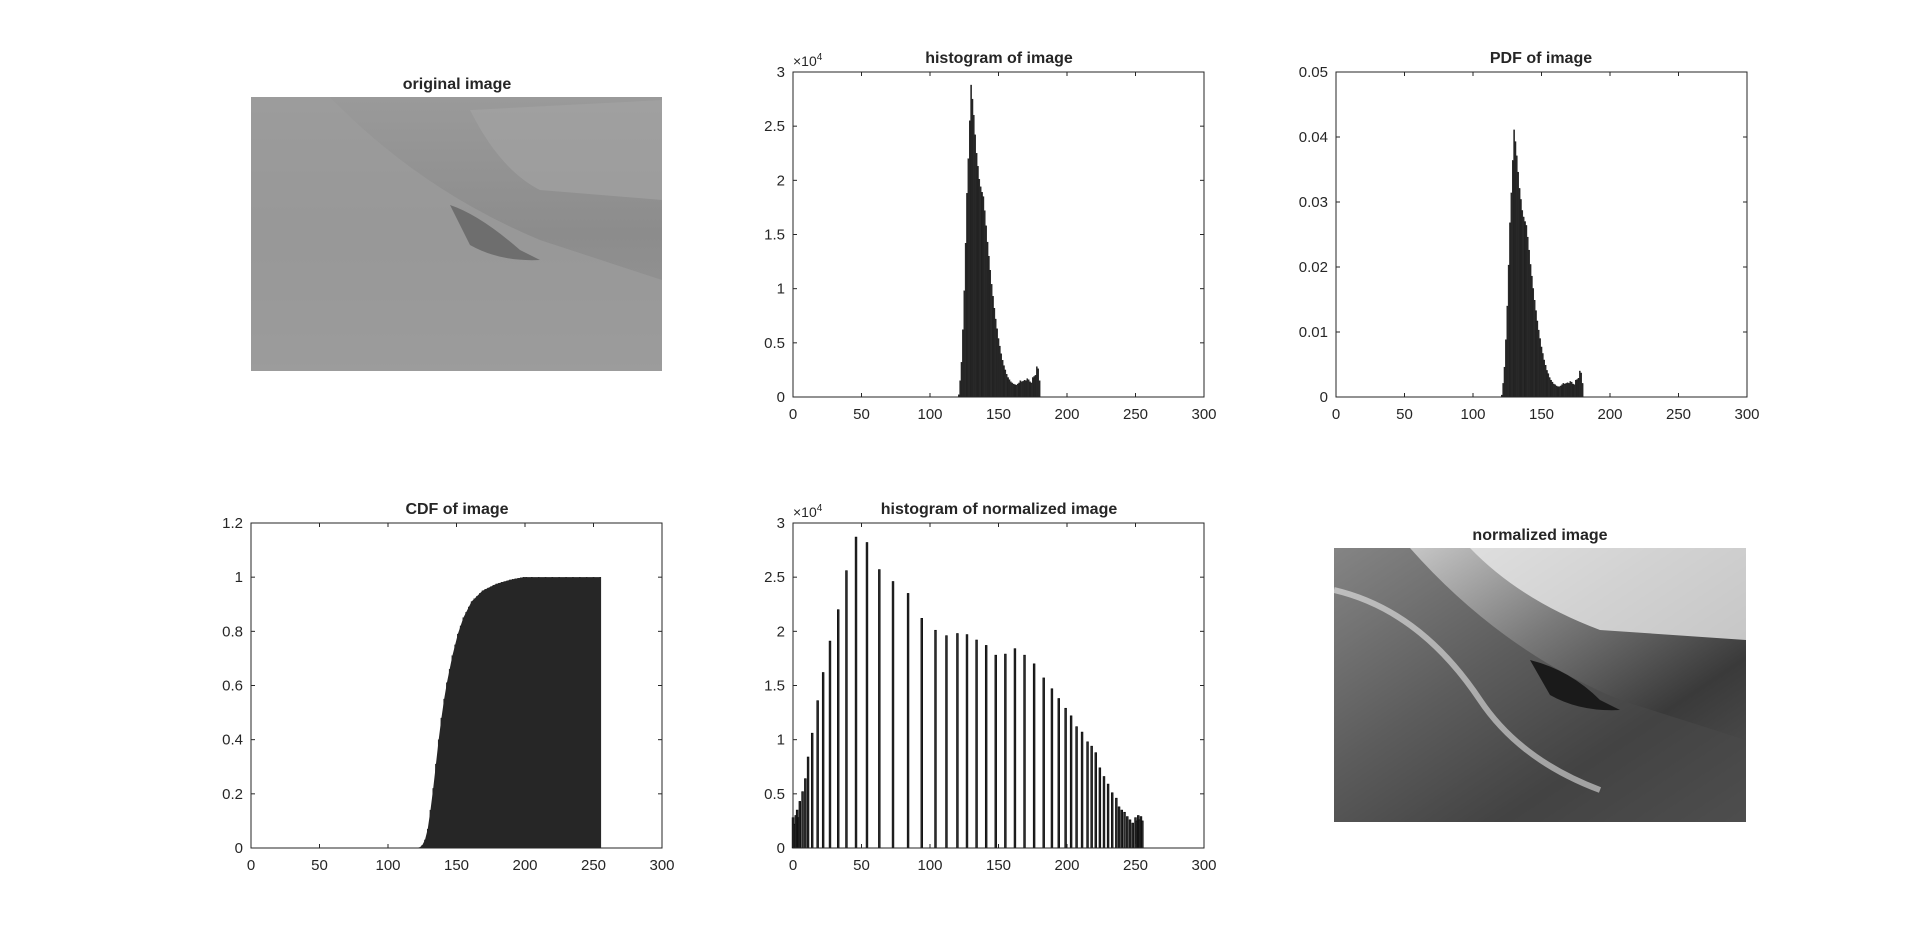 The width and height of the screenshot is (1920, 948). I want to click on original-image-hillside, so click(456, 234).